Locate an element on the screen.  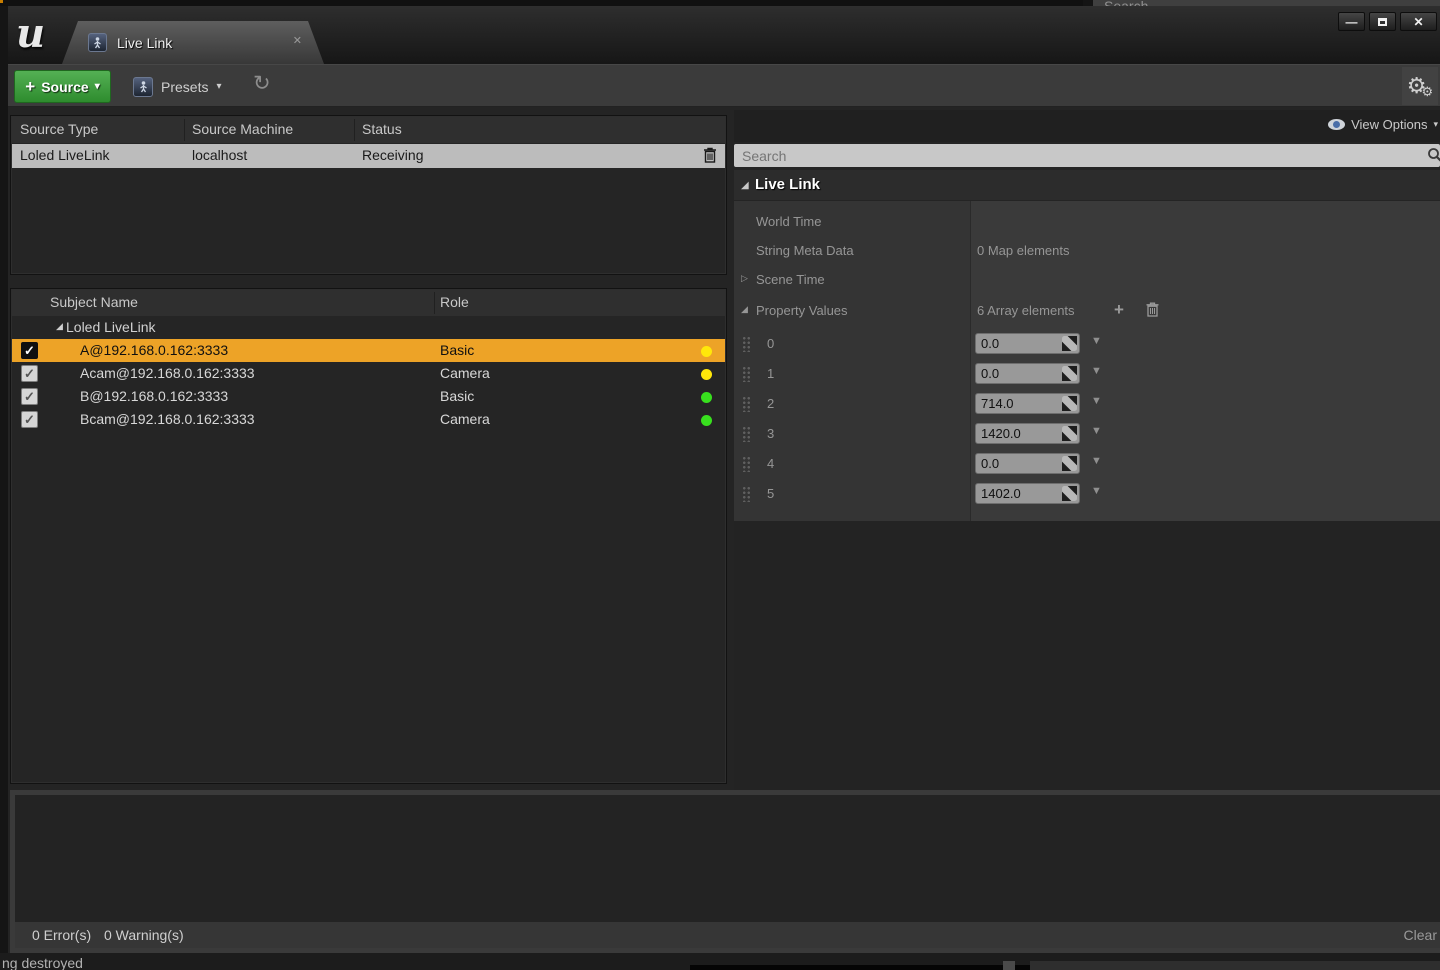
tab-close-icon: ✕ is located at coordinates (297, 41).